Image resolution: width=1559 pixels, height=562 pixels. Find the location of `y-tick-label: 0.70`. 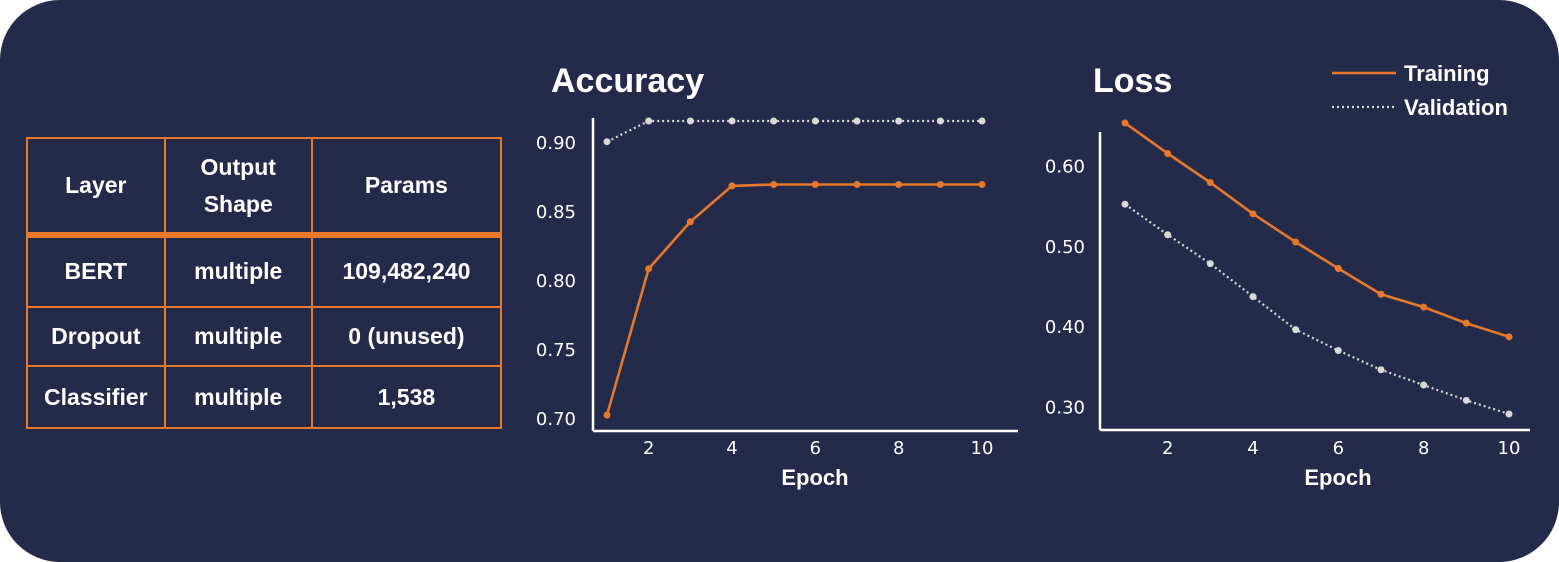

y-tick-label: 0.70 is located at coordinates (556, 419).